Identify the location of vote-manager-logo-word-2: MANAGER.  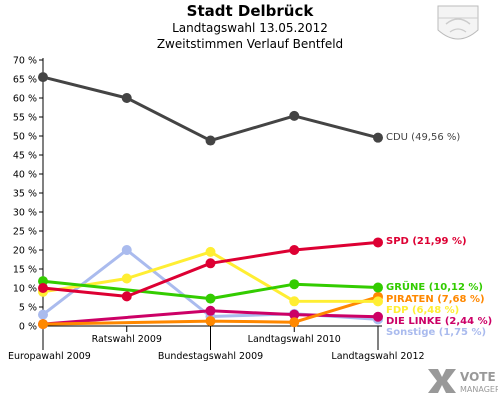
(479, 389).